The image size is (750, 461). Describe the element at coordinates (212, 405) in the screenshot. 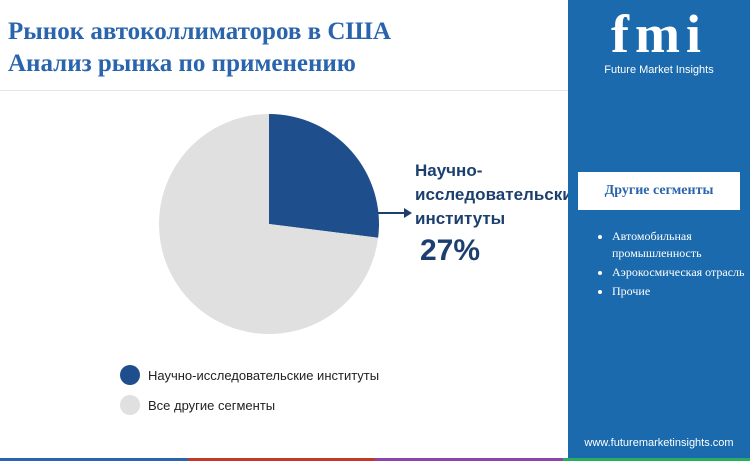

I see `legend-label: Все другие сегменты` at that location.